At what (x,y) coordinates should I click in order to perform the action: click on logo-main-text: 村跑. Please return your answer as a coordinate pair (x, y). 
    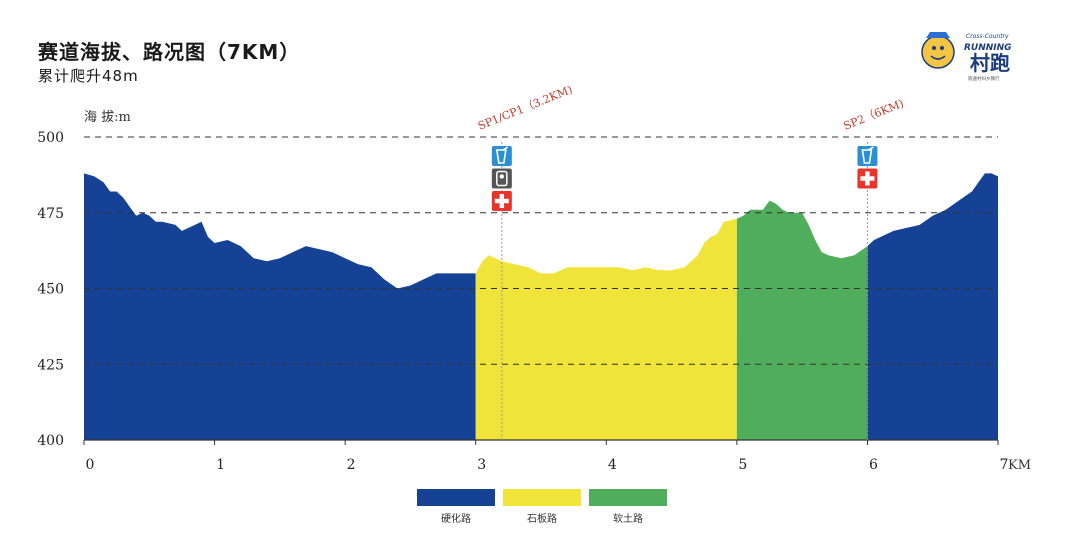
    Looking at the image, I should click on (990, 63).